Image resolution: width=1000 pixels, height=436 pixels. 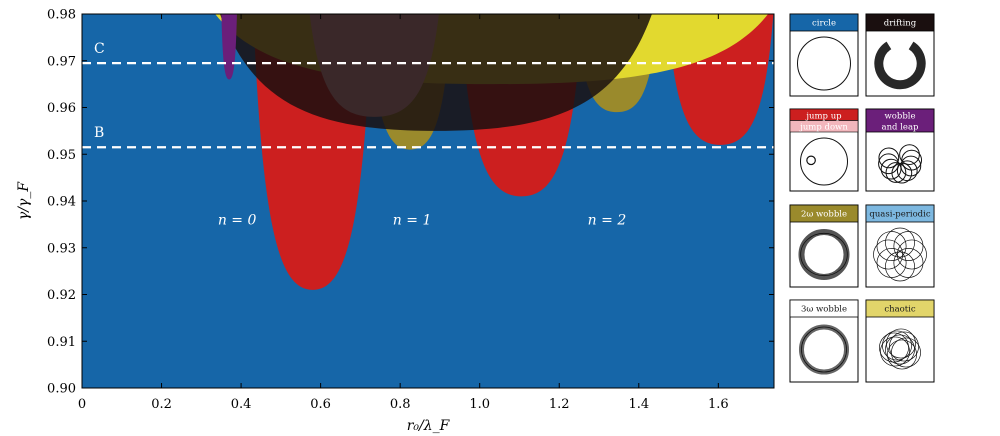 I want to click on x-axis-label: r₀/λ_F, so click(x=429, y=426).